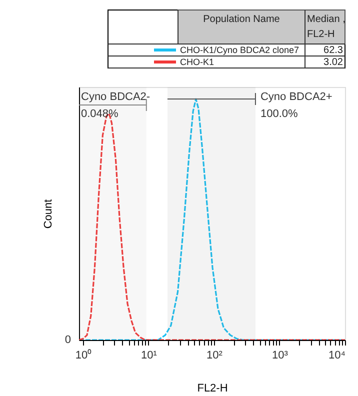 The image size is (358, 396). I want to click on y-axis-title: Count, so click(48, 214).